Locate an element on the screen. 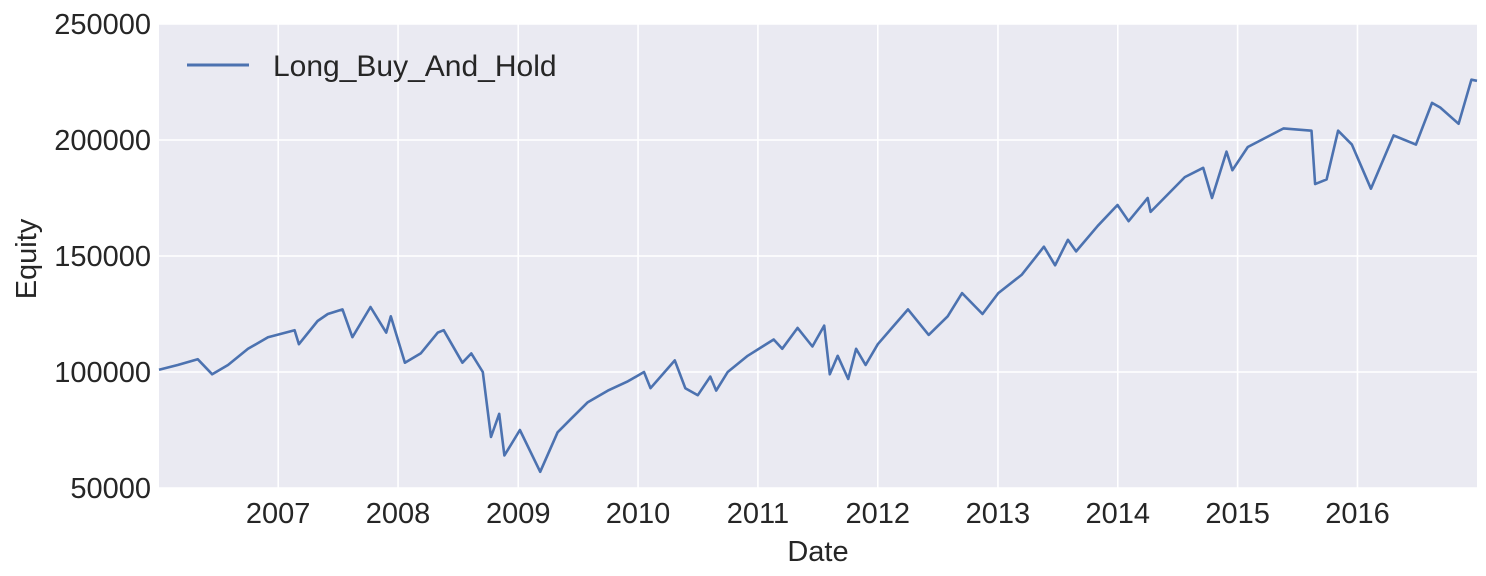  y-tick-label: 50000 is located at coordinates (110, 489).